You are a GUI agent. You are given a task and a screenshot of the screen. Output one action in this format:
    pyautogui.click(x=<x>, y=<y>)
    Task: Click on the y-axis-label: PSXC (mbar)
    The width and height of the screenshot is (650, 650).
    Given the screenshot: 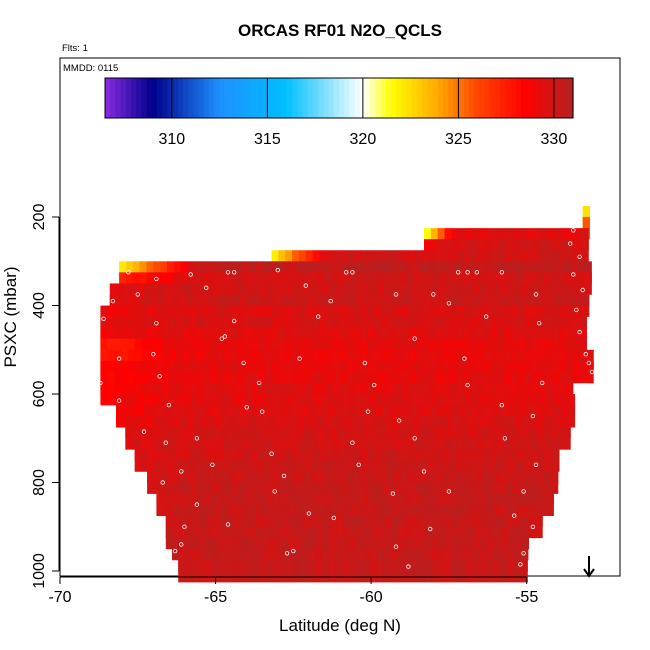 What is the action you would take?
    pyautogui.click(x=10, y=316)
    